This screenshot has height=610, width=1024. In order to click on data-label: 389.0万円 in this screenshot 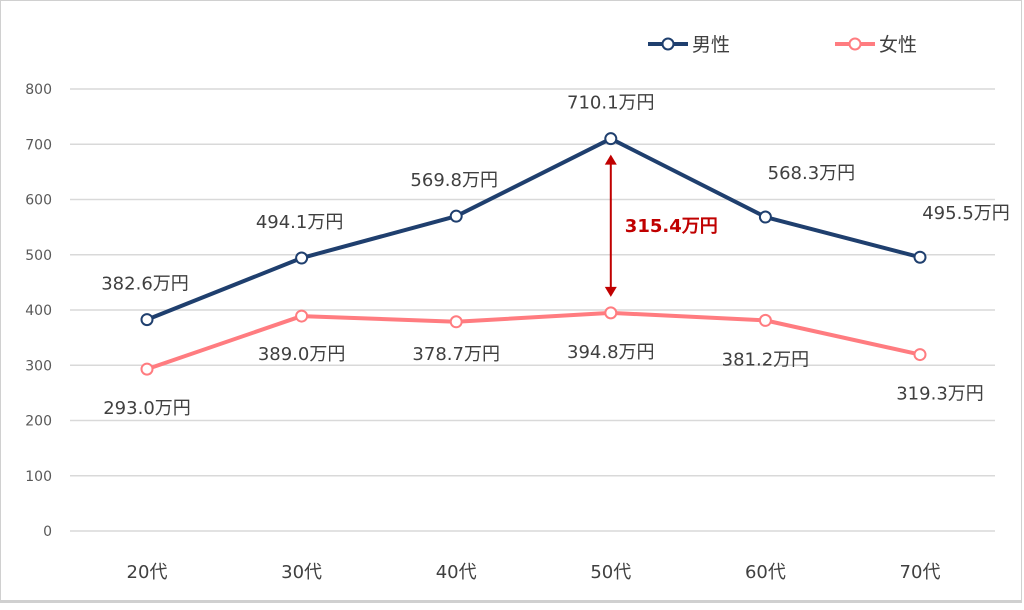, I will do `click(302, 354)`.